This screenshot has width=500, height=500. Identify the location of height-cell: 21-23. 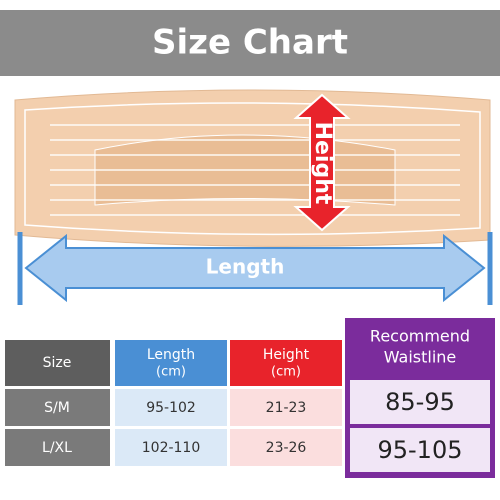
(286, 408).